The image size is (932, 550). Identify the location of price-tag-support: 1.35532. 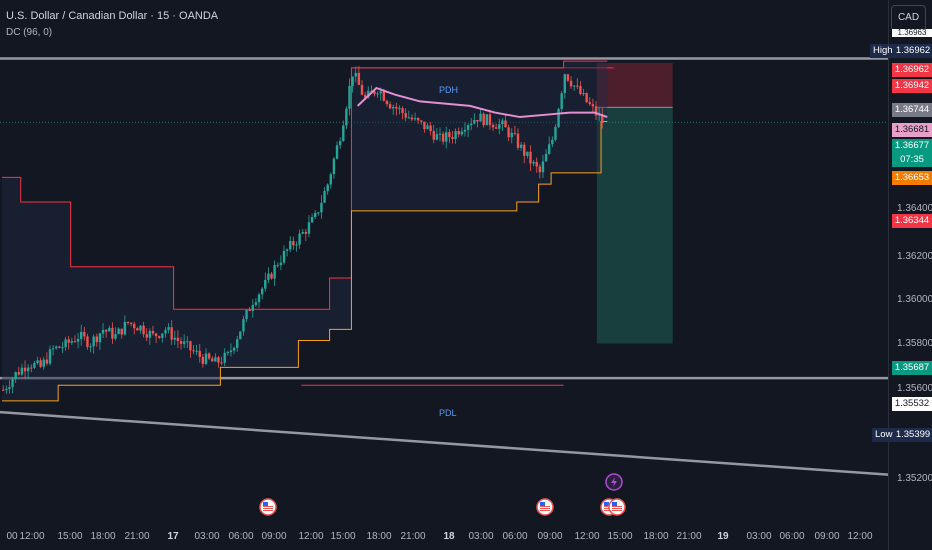
(912, 404).